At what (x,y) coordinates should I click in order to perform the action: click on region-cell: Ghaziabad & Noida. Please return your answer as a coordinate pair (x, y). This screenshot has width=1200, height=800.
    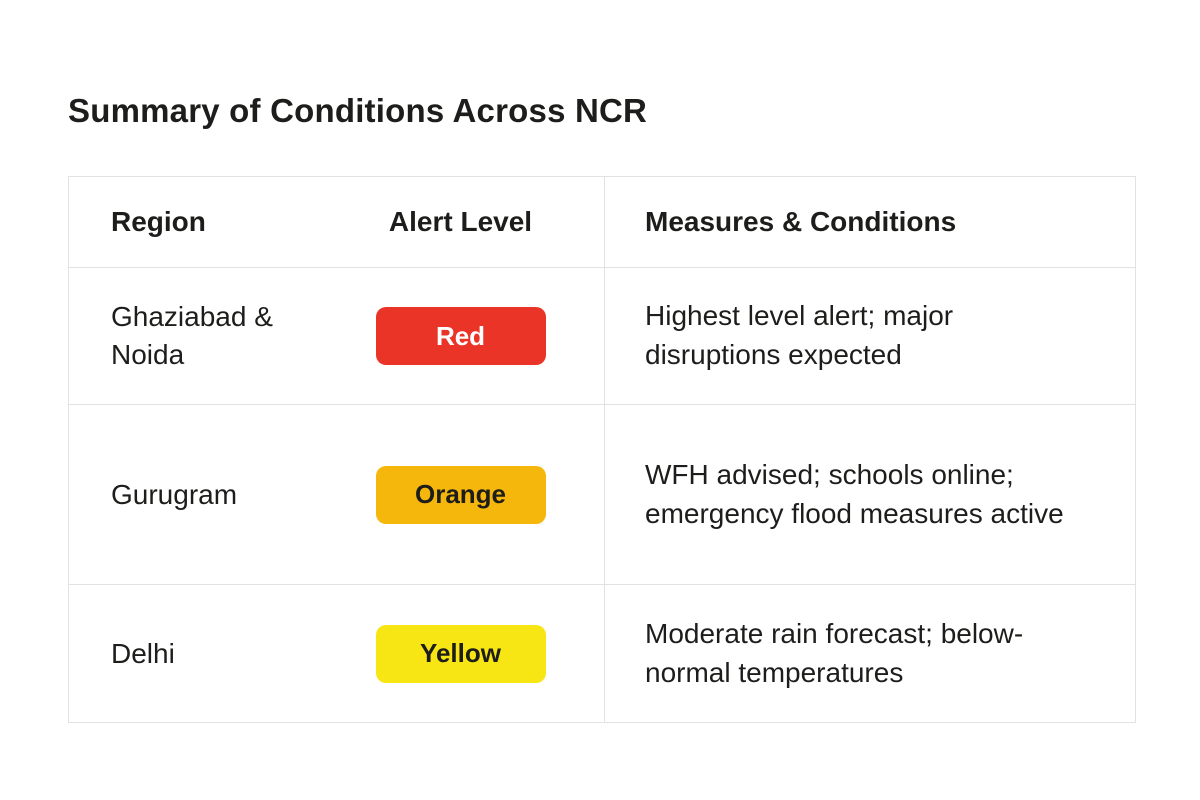
    Looking at the image, I should click on (193, 336).